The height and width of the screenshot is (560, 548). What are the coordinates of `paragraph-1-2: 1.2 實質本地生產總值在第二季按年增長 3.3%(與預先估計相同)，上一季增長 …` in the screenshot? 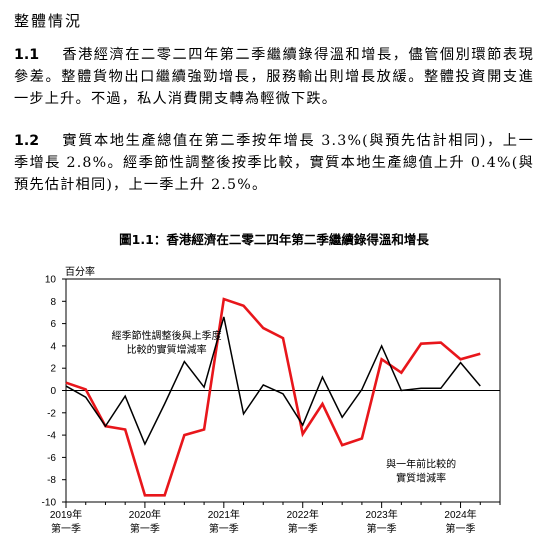 It's located at (274, 163).